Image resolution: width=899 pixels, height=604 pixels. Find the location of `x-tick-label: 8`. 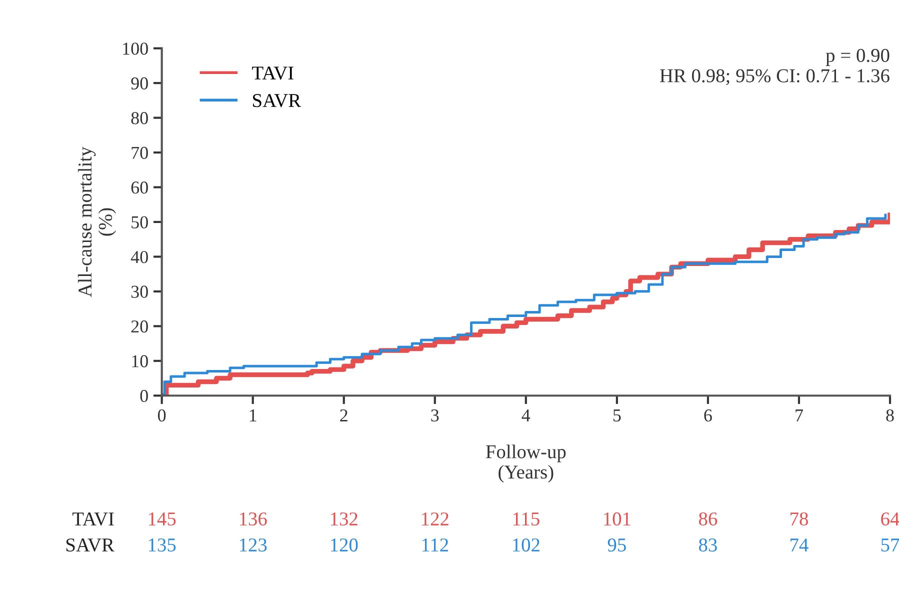

x-tick-label: 8 is located at coordinates (890, 415).